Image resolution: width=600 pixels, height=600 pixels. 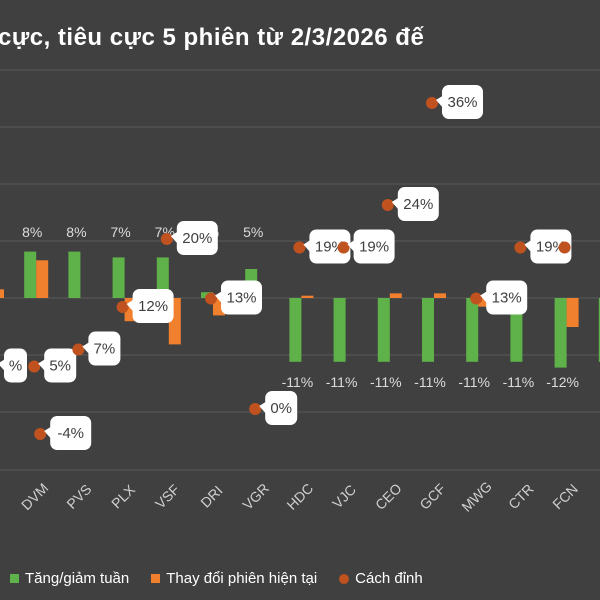 I want to click on callout-text-DRI: 13%, so click(x=241, y=298).